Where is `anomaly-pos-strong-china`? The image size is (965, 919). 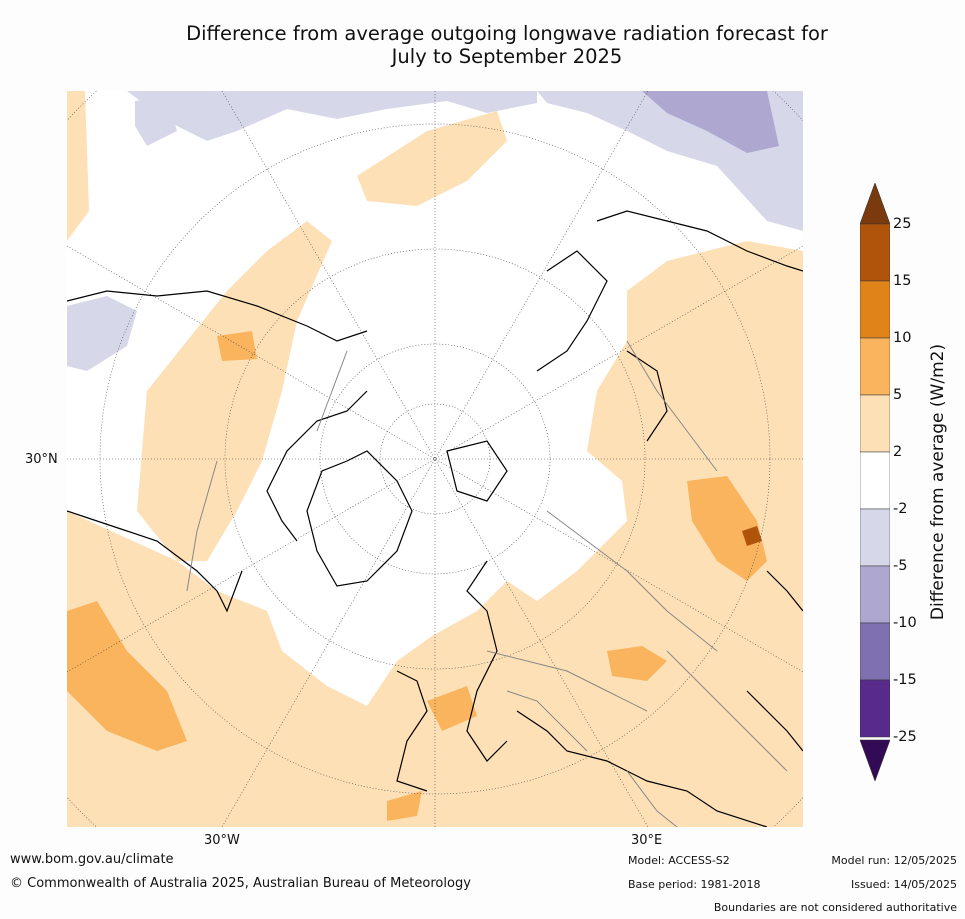
anomaly-pos-strong-china is located at coordinates (752, 536).